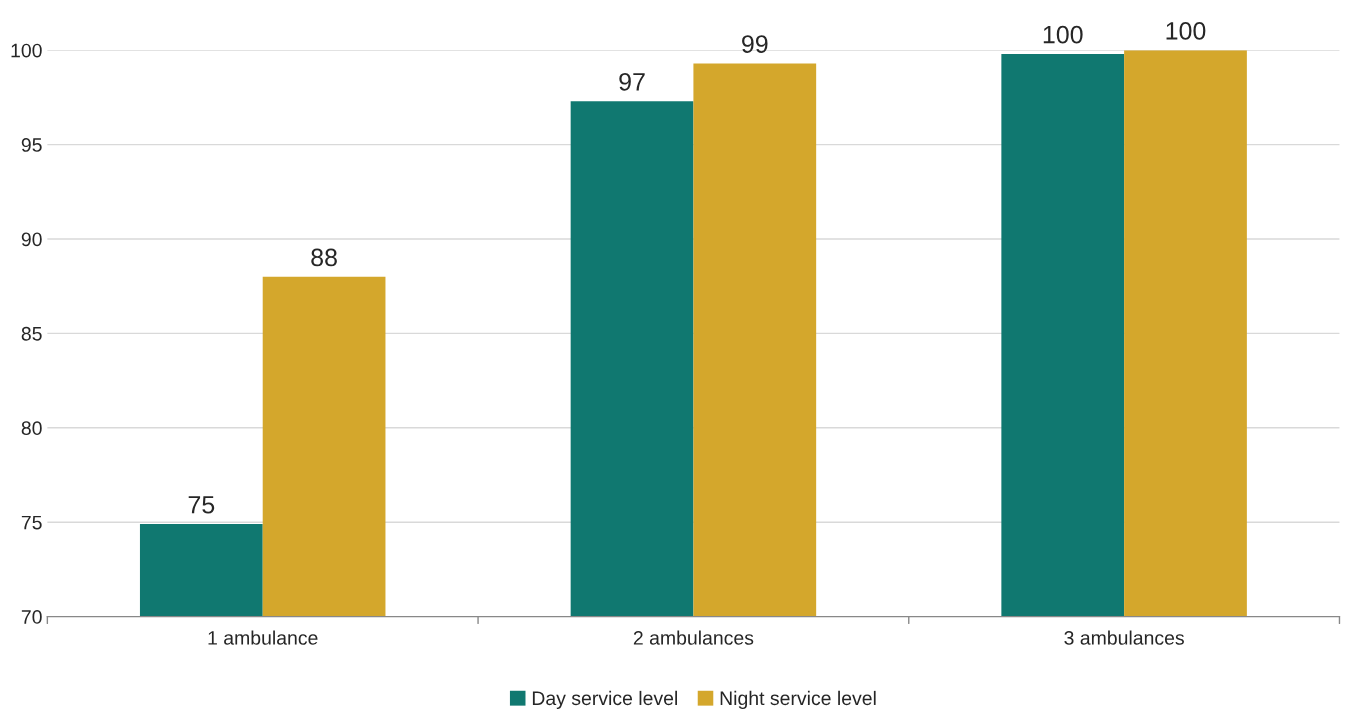 This screenshot has width=1353, height=717. Describe the element at coordinates (31, 617) in the screenshot. I see `y-tick-label: 70` at that location.